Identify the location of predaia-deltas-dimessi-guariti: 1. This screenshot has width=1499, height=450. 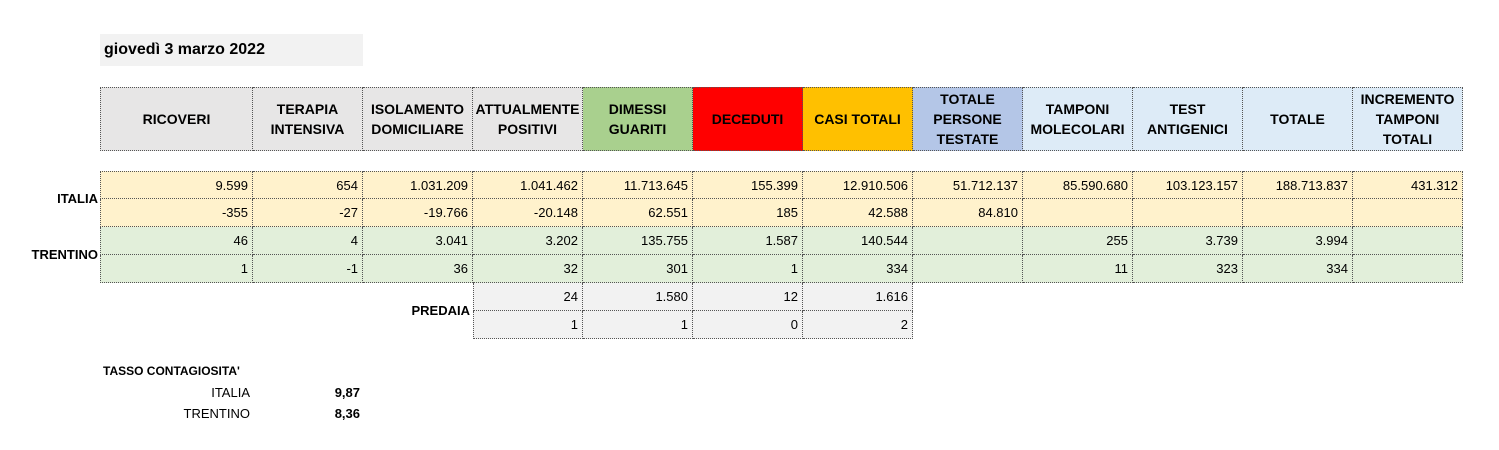
(638, 325).